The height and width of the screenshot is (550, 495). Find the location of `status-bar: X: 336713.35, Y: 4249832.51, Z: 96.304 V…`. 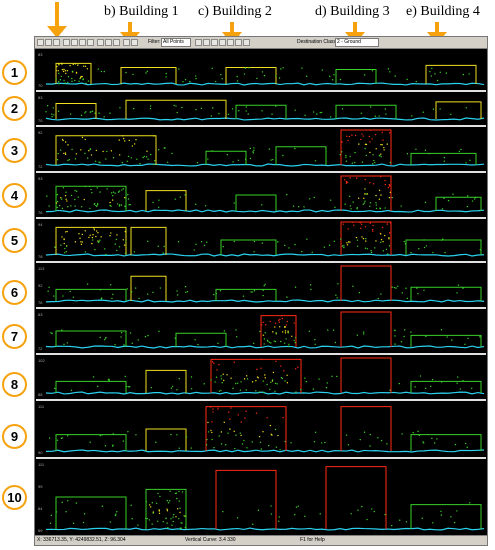

status-bar: X: 336713.35, Y: 4249832.51, Z: 96.304 V… is located at coordinates (261, 540).